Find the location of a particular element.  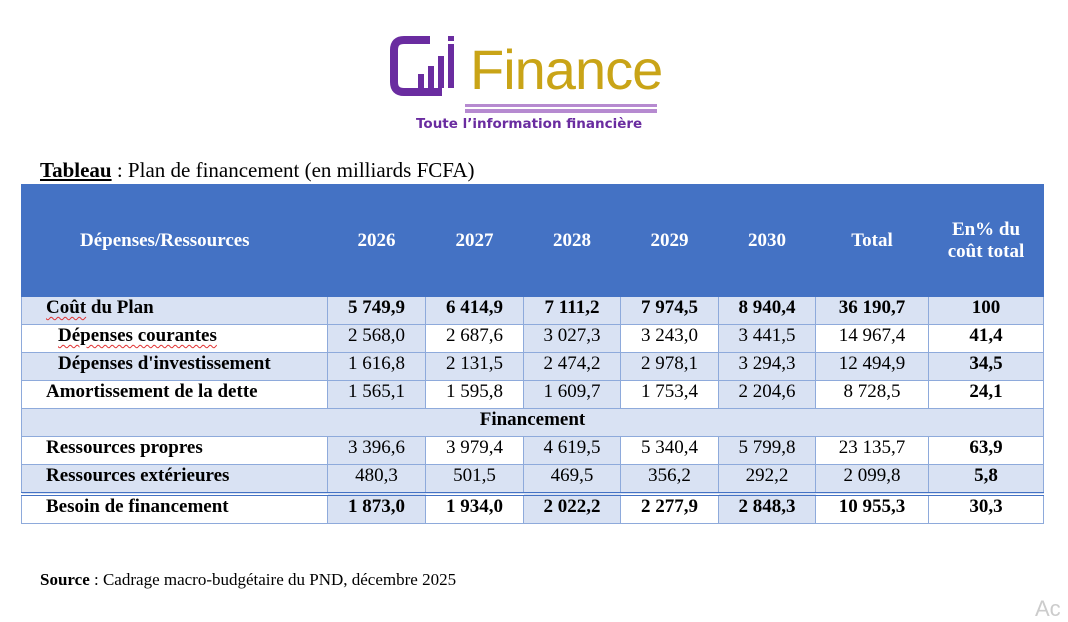

column-header: 2027 is located at coordinates (474, 240).